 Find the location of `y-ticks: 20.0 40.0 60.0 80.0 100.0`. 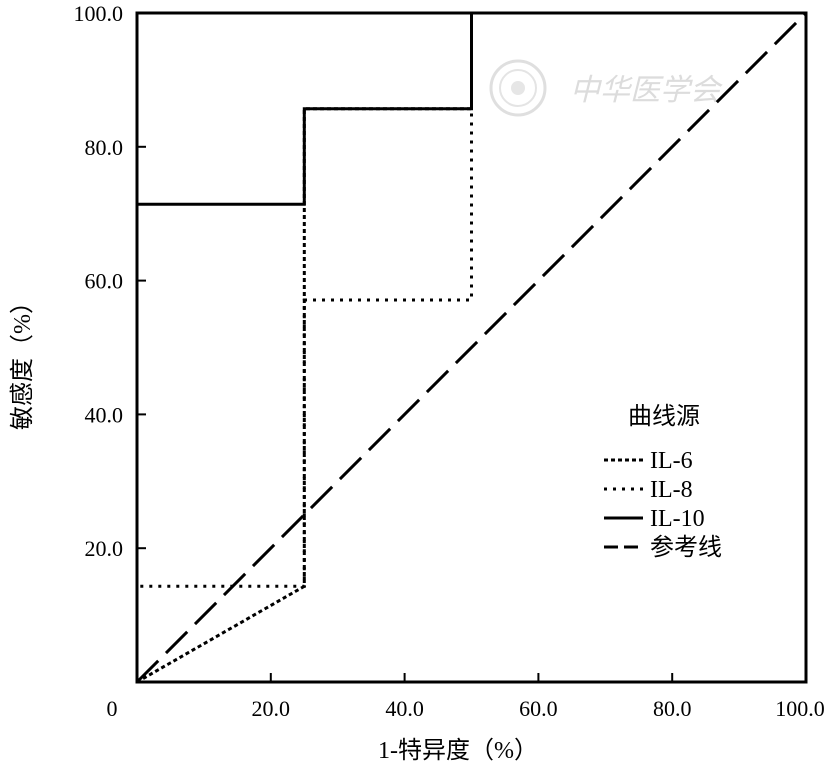

y-ticks: 20.0 40.0 60.0 80.0 100.0 is located at coordinates (110, 281).